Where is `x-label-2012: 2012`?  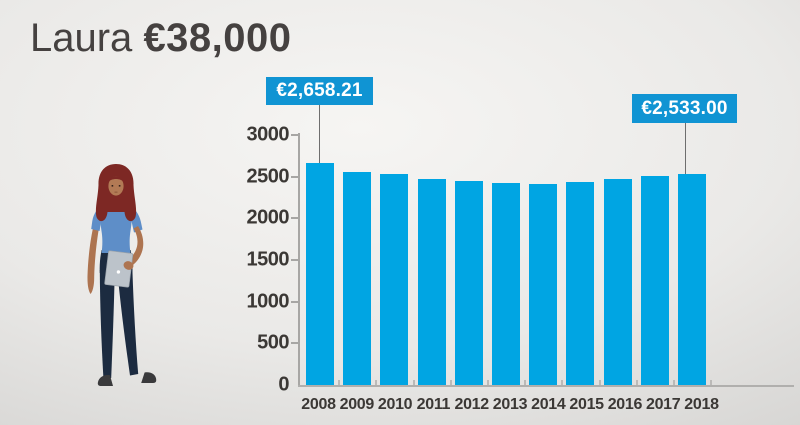 x-label-2012: 2012 is located at coordinates (471, 404).